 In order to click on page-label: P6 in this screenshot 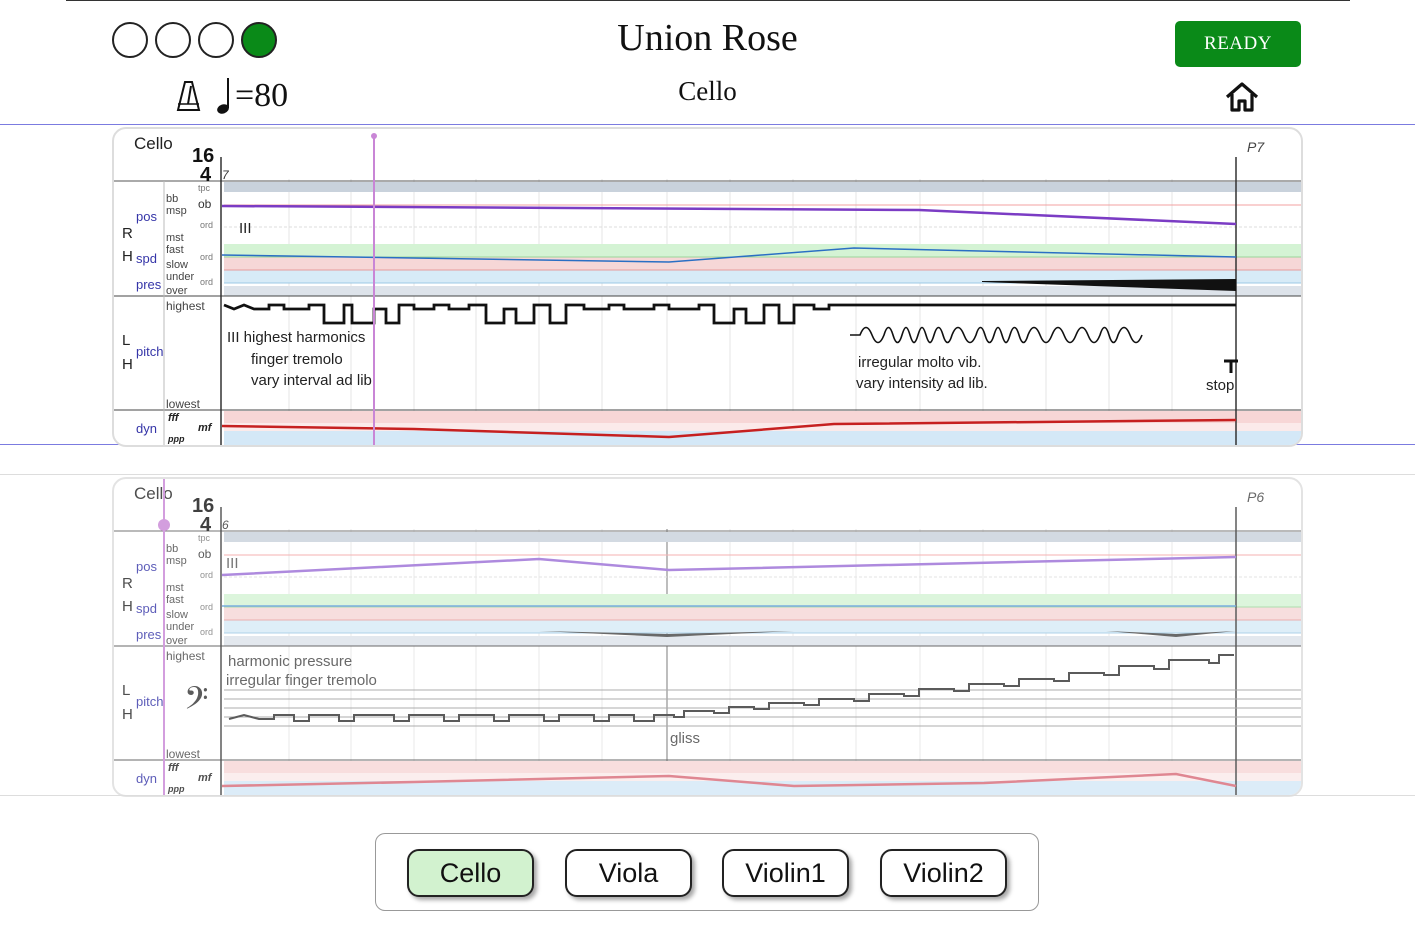, I will do `click(1255, 497)`.